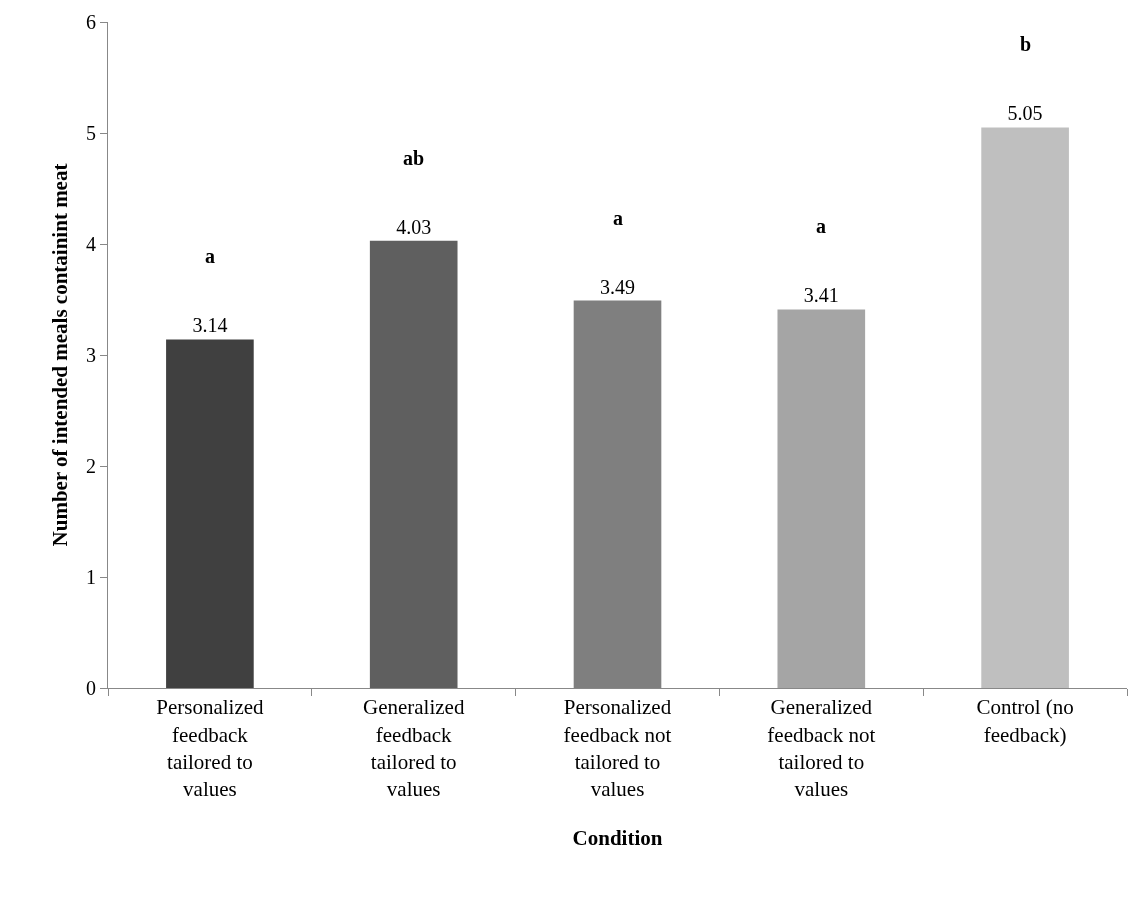 The width and height of the screenshot is (1138, 917). Describe the element at coordinates (210, 325) in the screenshot. I see `data-label: 3.14` at that location.